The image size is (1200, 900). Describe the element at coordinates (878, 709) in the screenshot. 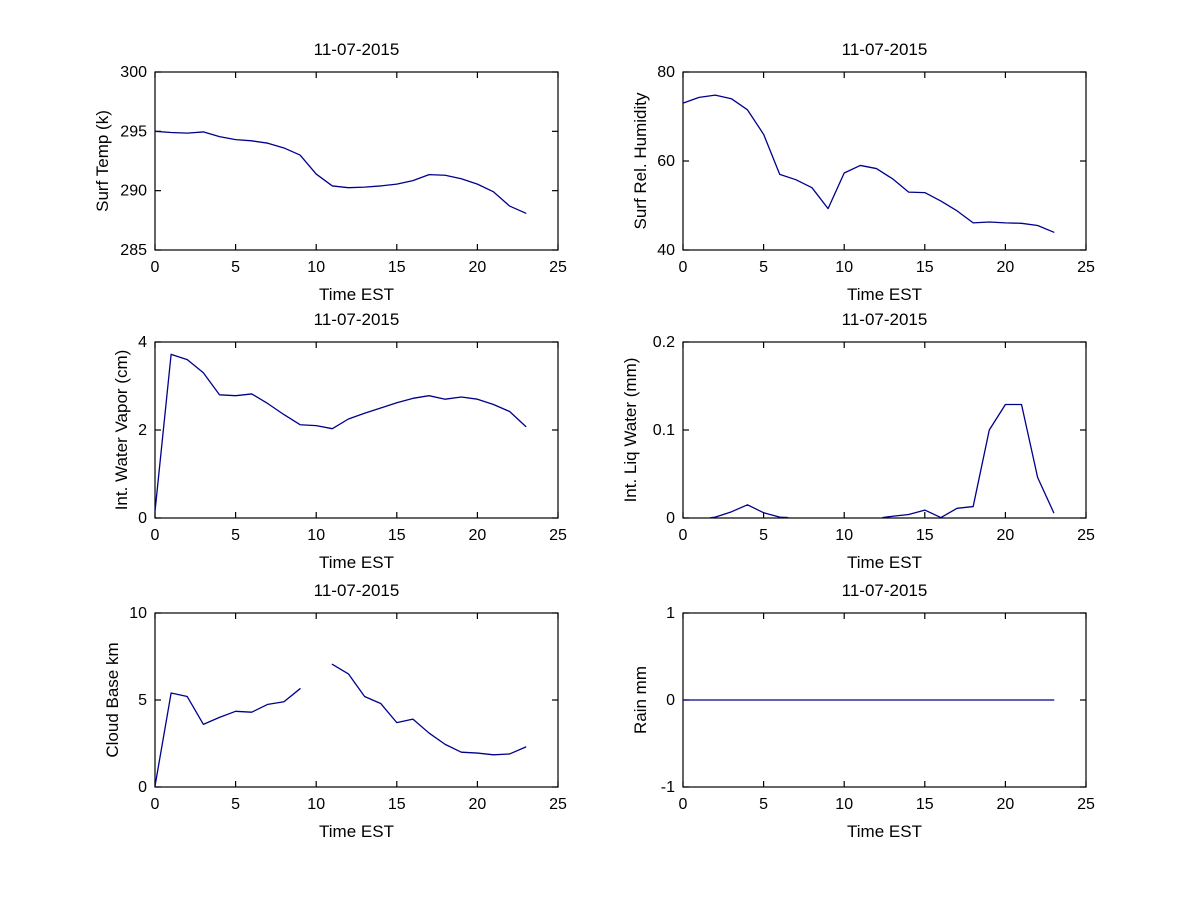

I see `plot-canvas-rain: 0 5 10 15 20 25-101` at that location.